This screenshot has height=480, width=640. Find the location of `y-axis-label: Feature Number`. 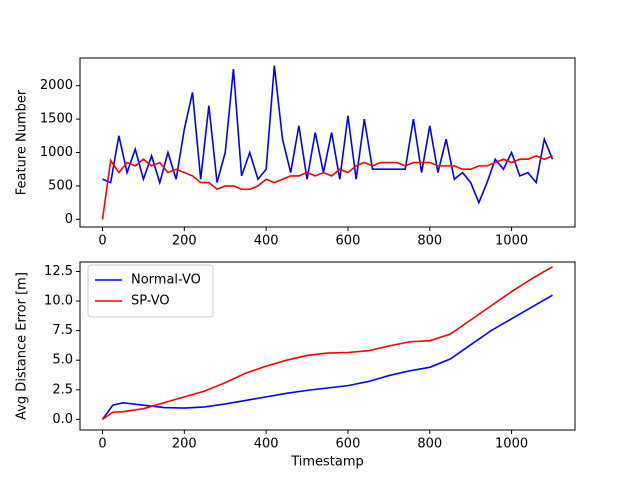

y-axis-label: Feature Number is located at coordinates (22, 142).